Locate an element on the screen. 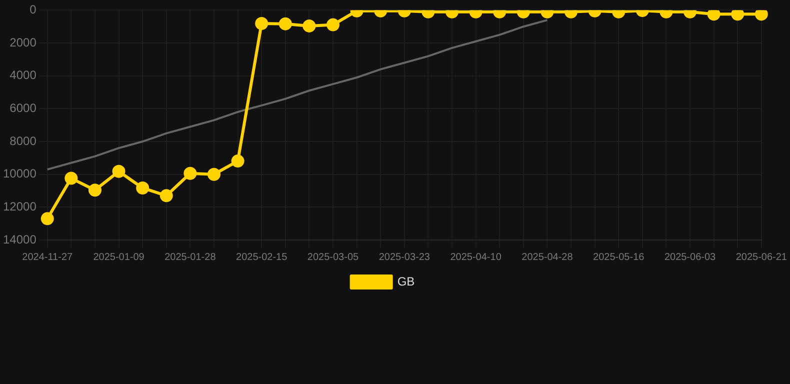 Image resolution: width=790 pixels, height=384 pixels. y-tick-label: 12000 is located at coordinates (19, 206).